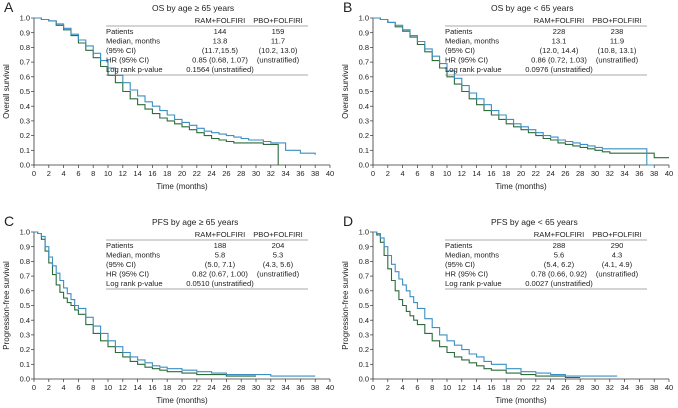 The height and width of the screenshot is (408, 678). What do you see at coordinates (617, 255) in the screenshot?
I see `table-cell-pbo: 4.3` at bounding box center [617, 255].